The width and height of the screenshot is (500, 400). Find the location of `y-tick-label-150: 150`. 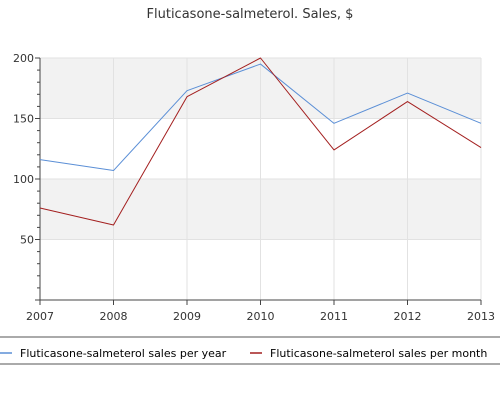

y-tick-label-150: 150 is located at coordinates (23, 119).